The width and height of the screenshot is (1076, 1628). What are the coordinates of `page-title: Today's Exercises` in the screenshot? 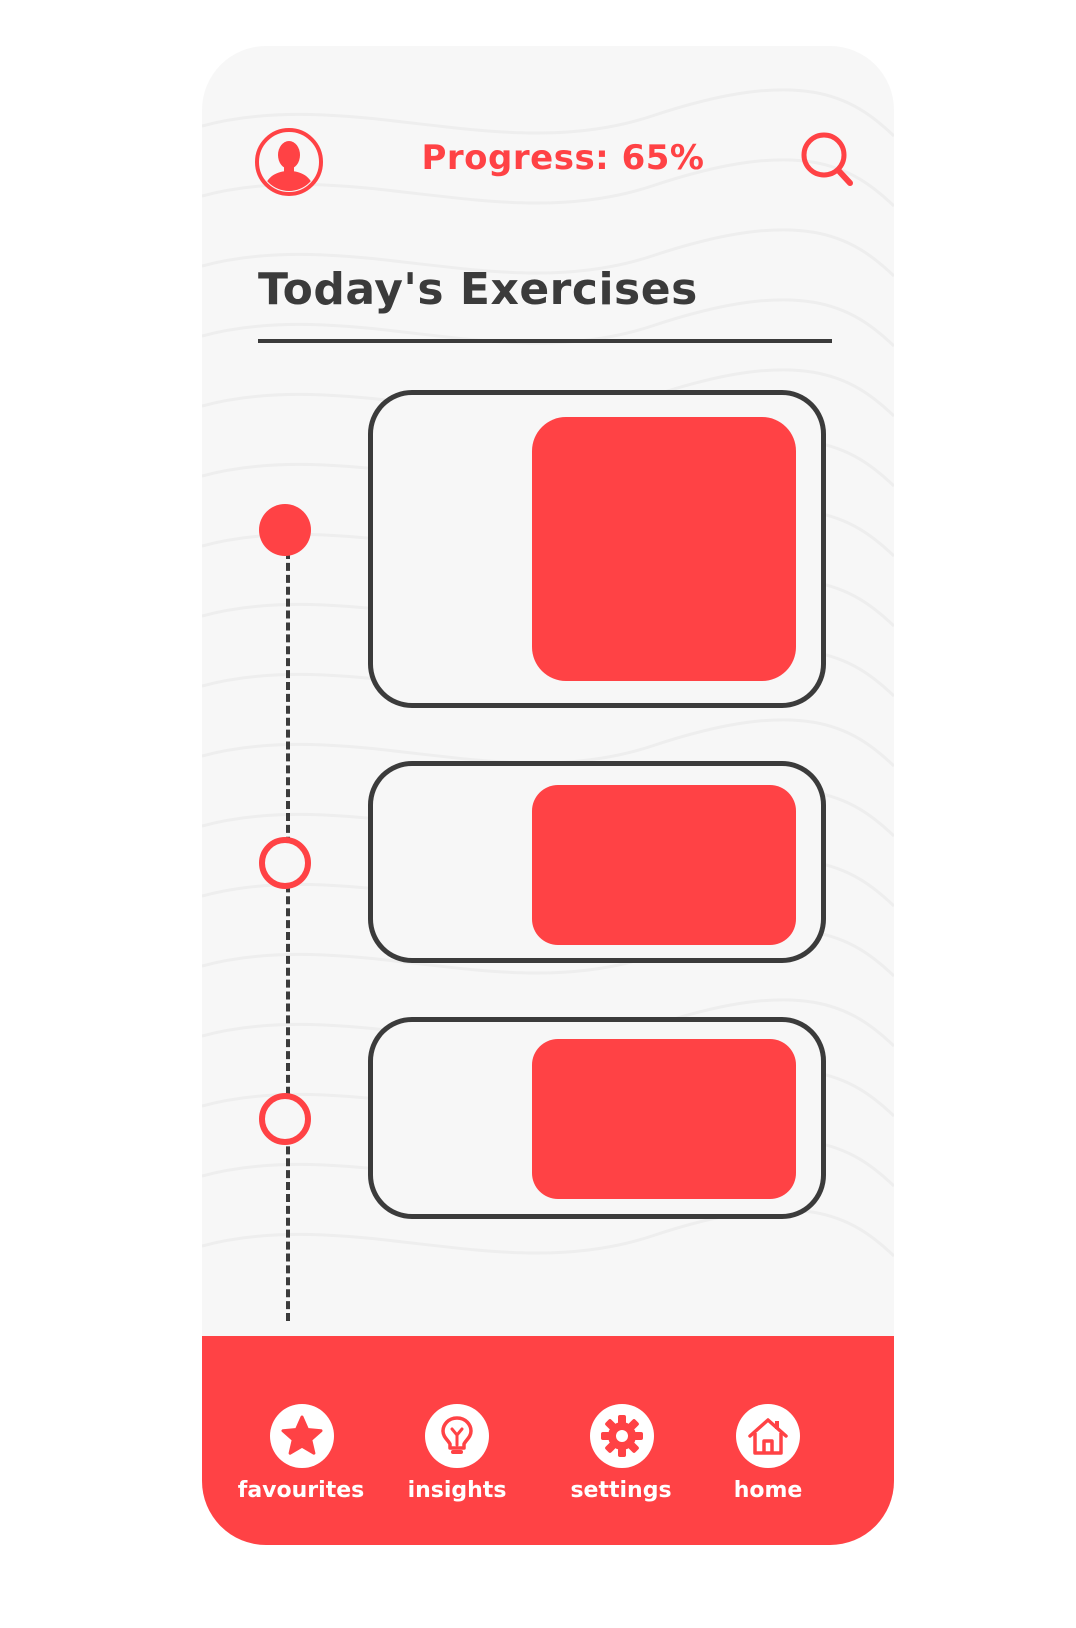 It's located at (478, 289).